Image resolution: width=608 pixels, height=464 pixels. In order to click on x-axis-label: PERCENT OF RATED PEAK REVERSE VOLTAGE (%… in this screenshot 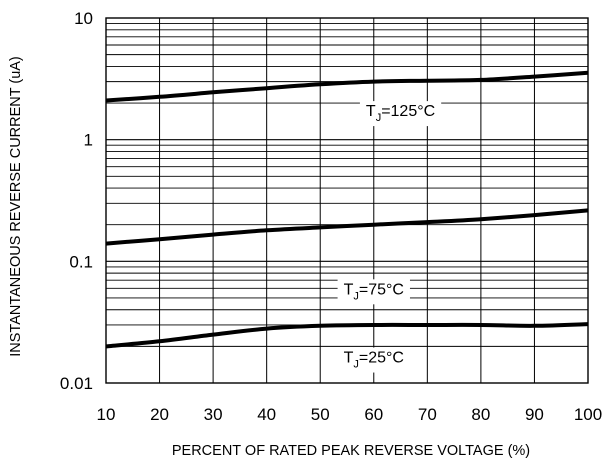, I will do `click(351, 451)`.